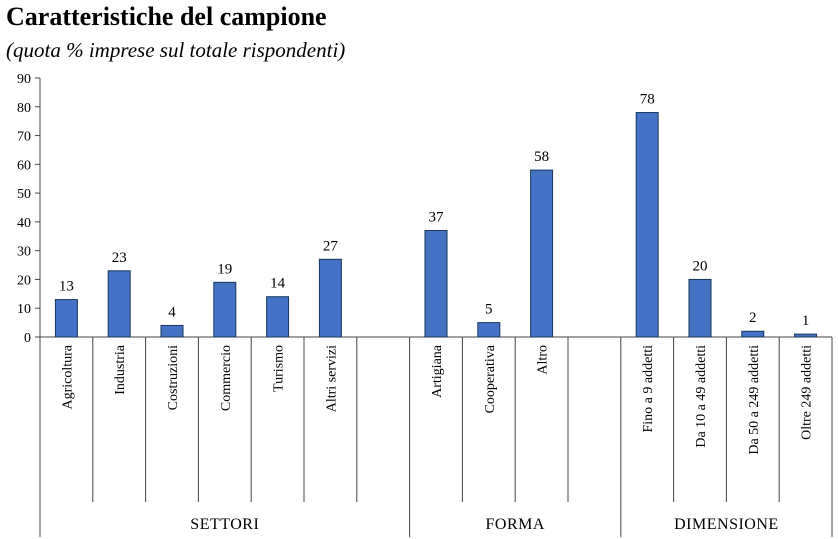 The height and width of the screenshot is (539, 838). I want to click on data-label: 14, so click(278, 284).